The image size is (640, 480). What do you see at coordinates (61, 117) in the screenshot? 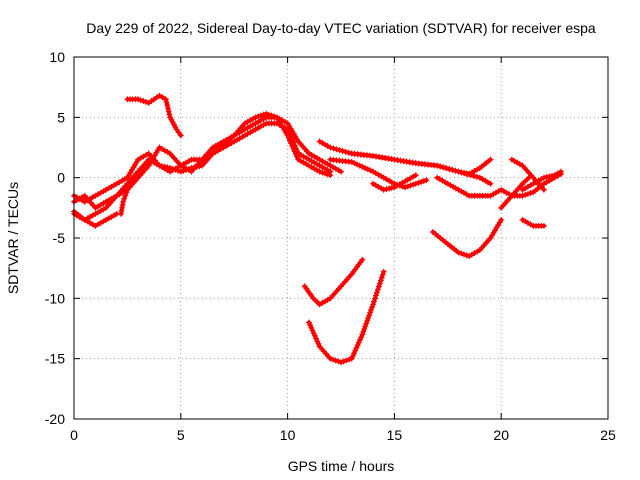
I see `y-tick-label: 5` at bounding box center [61, 117].